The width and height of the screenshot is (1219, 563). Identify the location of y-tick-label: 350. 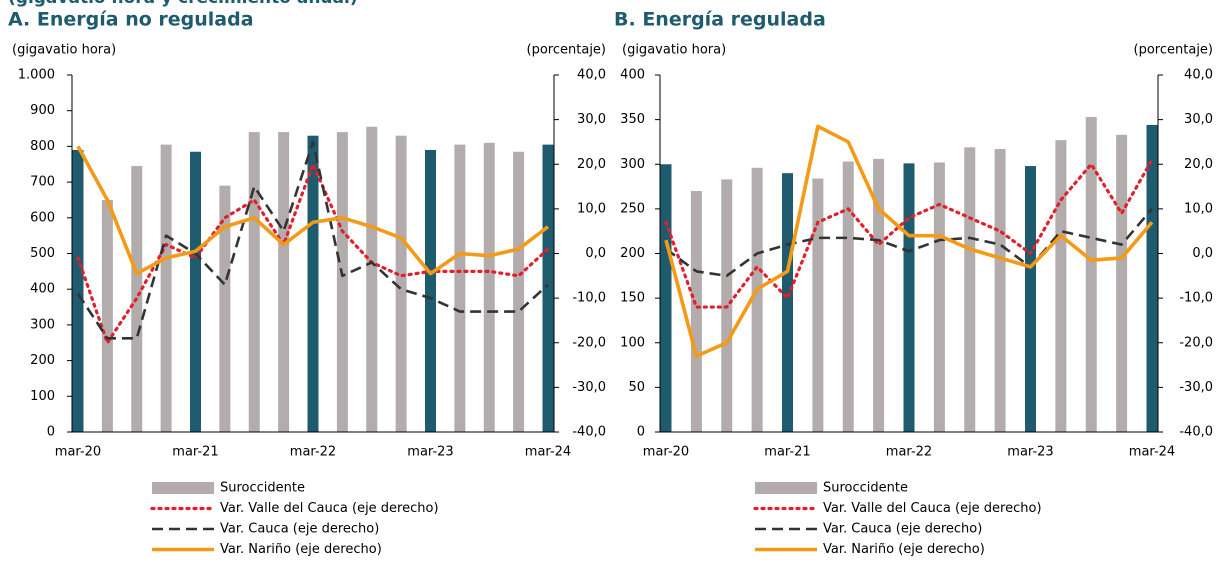
(632, 119).